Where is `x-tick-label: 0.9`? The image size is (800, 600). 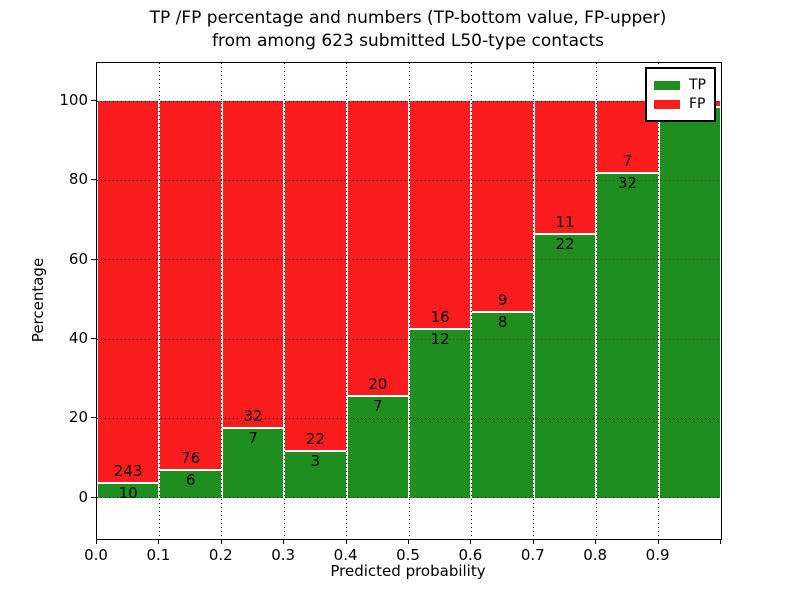
x-tick-label: 0.9 is located at coordinates (657, 555).